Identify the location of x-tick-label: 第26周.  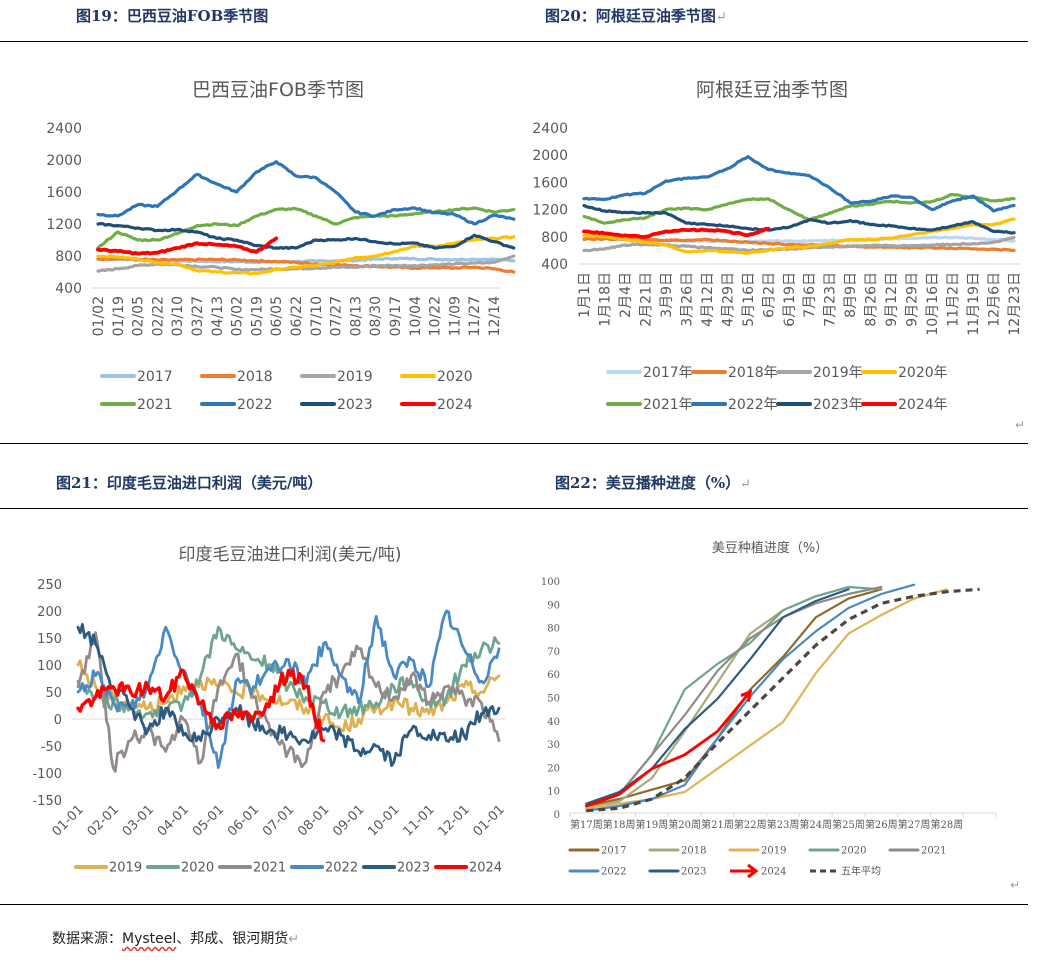
(881, 824).